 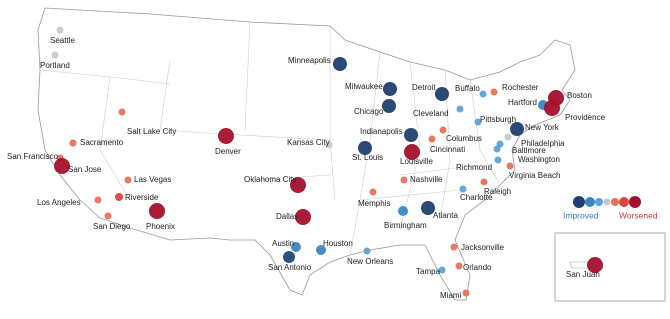 I want to click on city-label: Kansas City, so click(x=308, y=142).